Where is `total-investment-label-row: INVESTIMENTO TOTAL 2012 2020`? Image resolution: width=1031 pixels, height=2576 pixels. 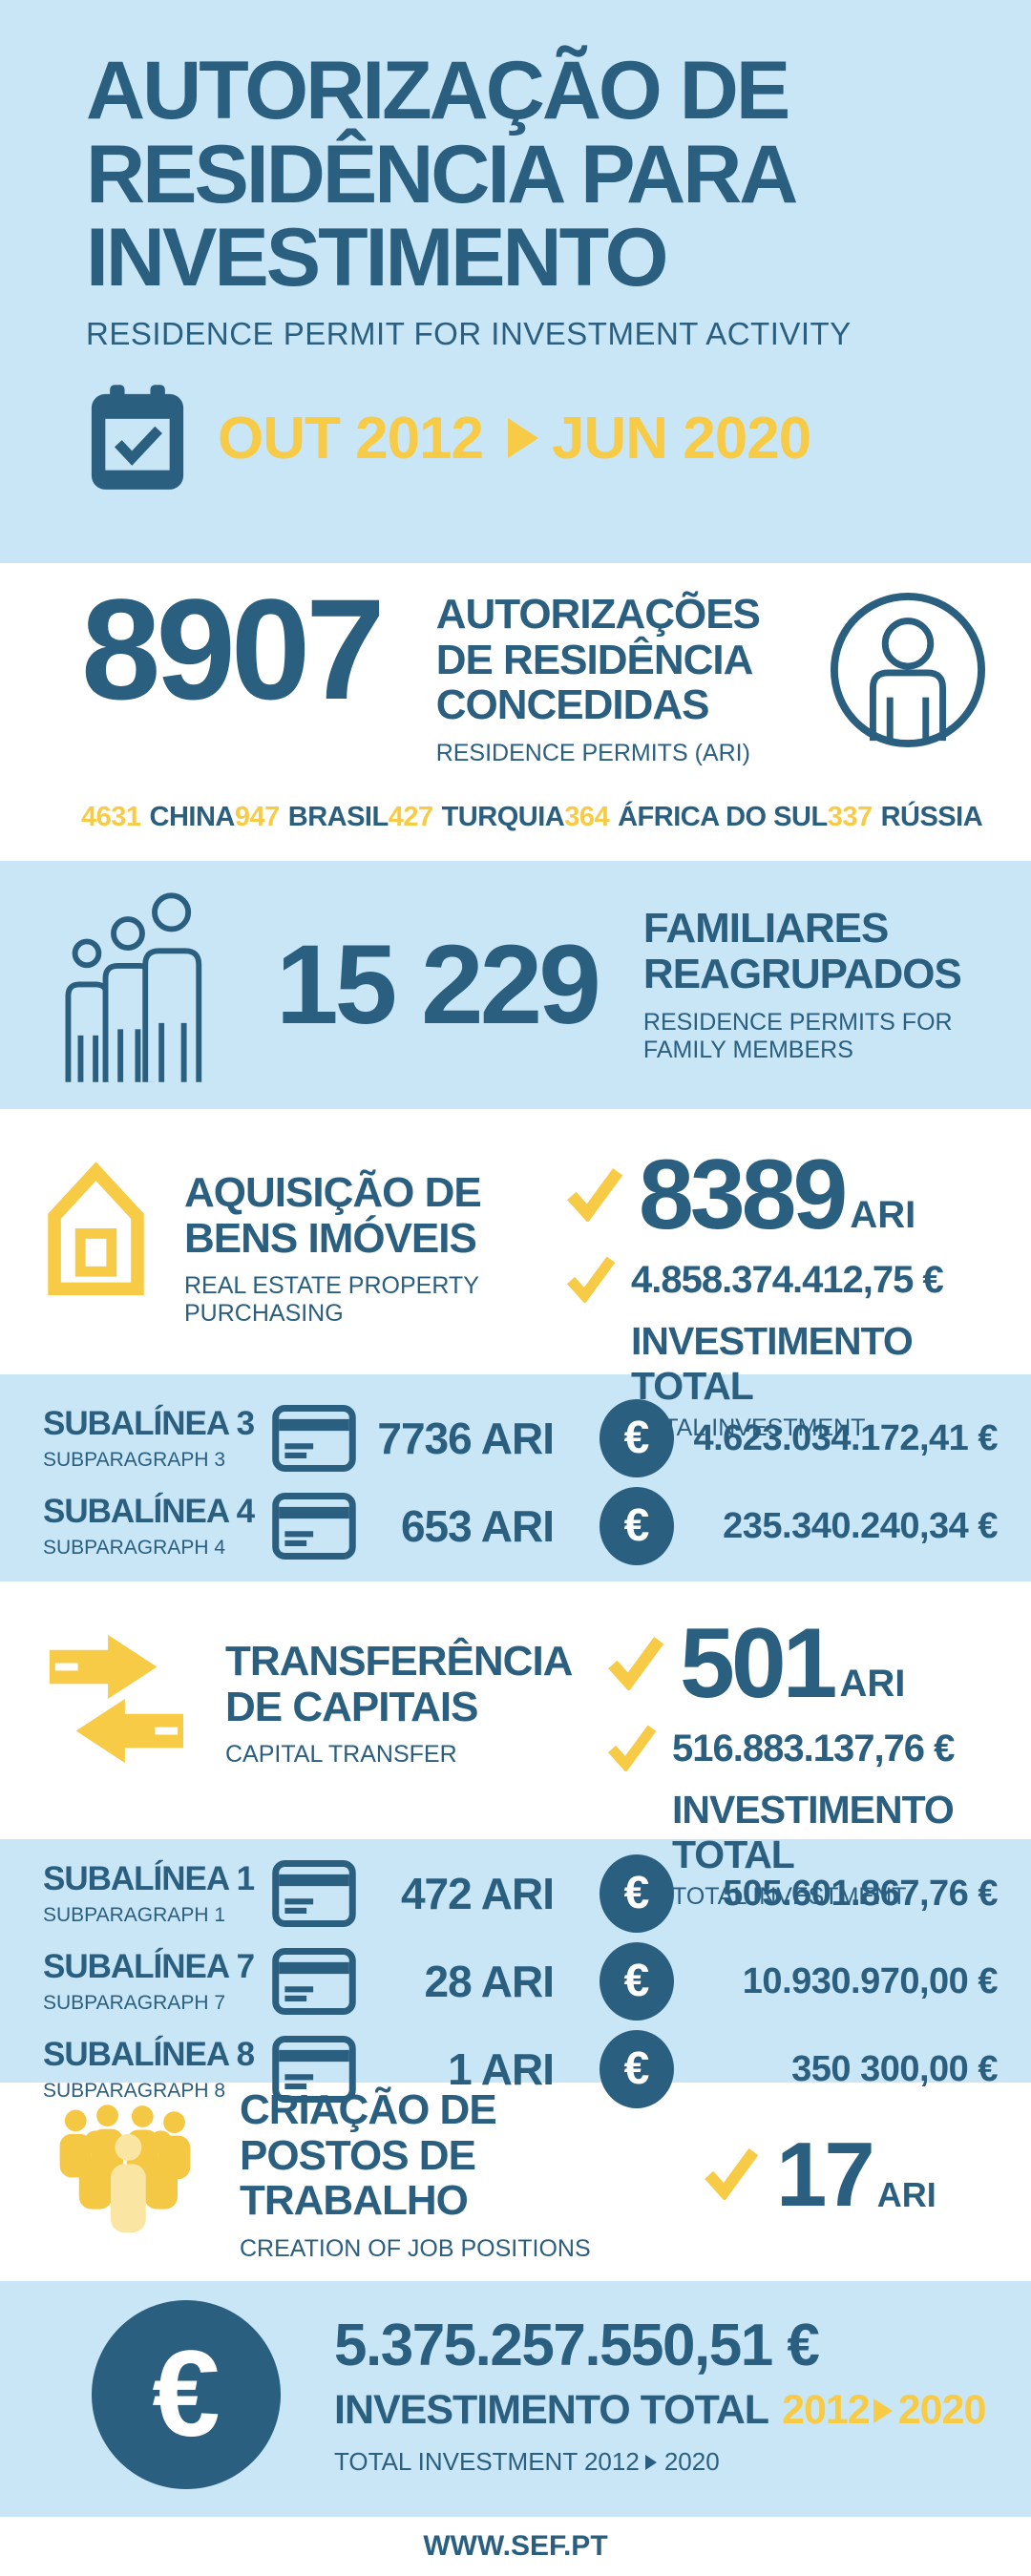
total-investment-label-row: INVESTIMENTO TOTAL 2012 2020 is located at coordinates (660, 2410).